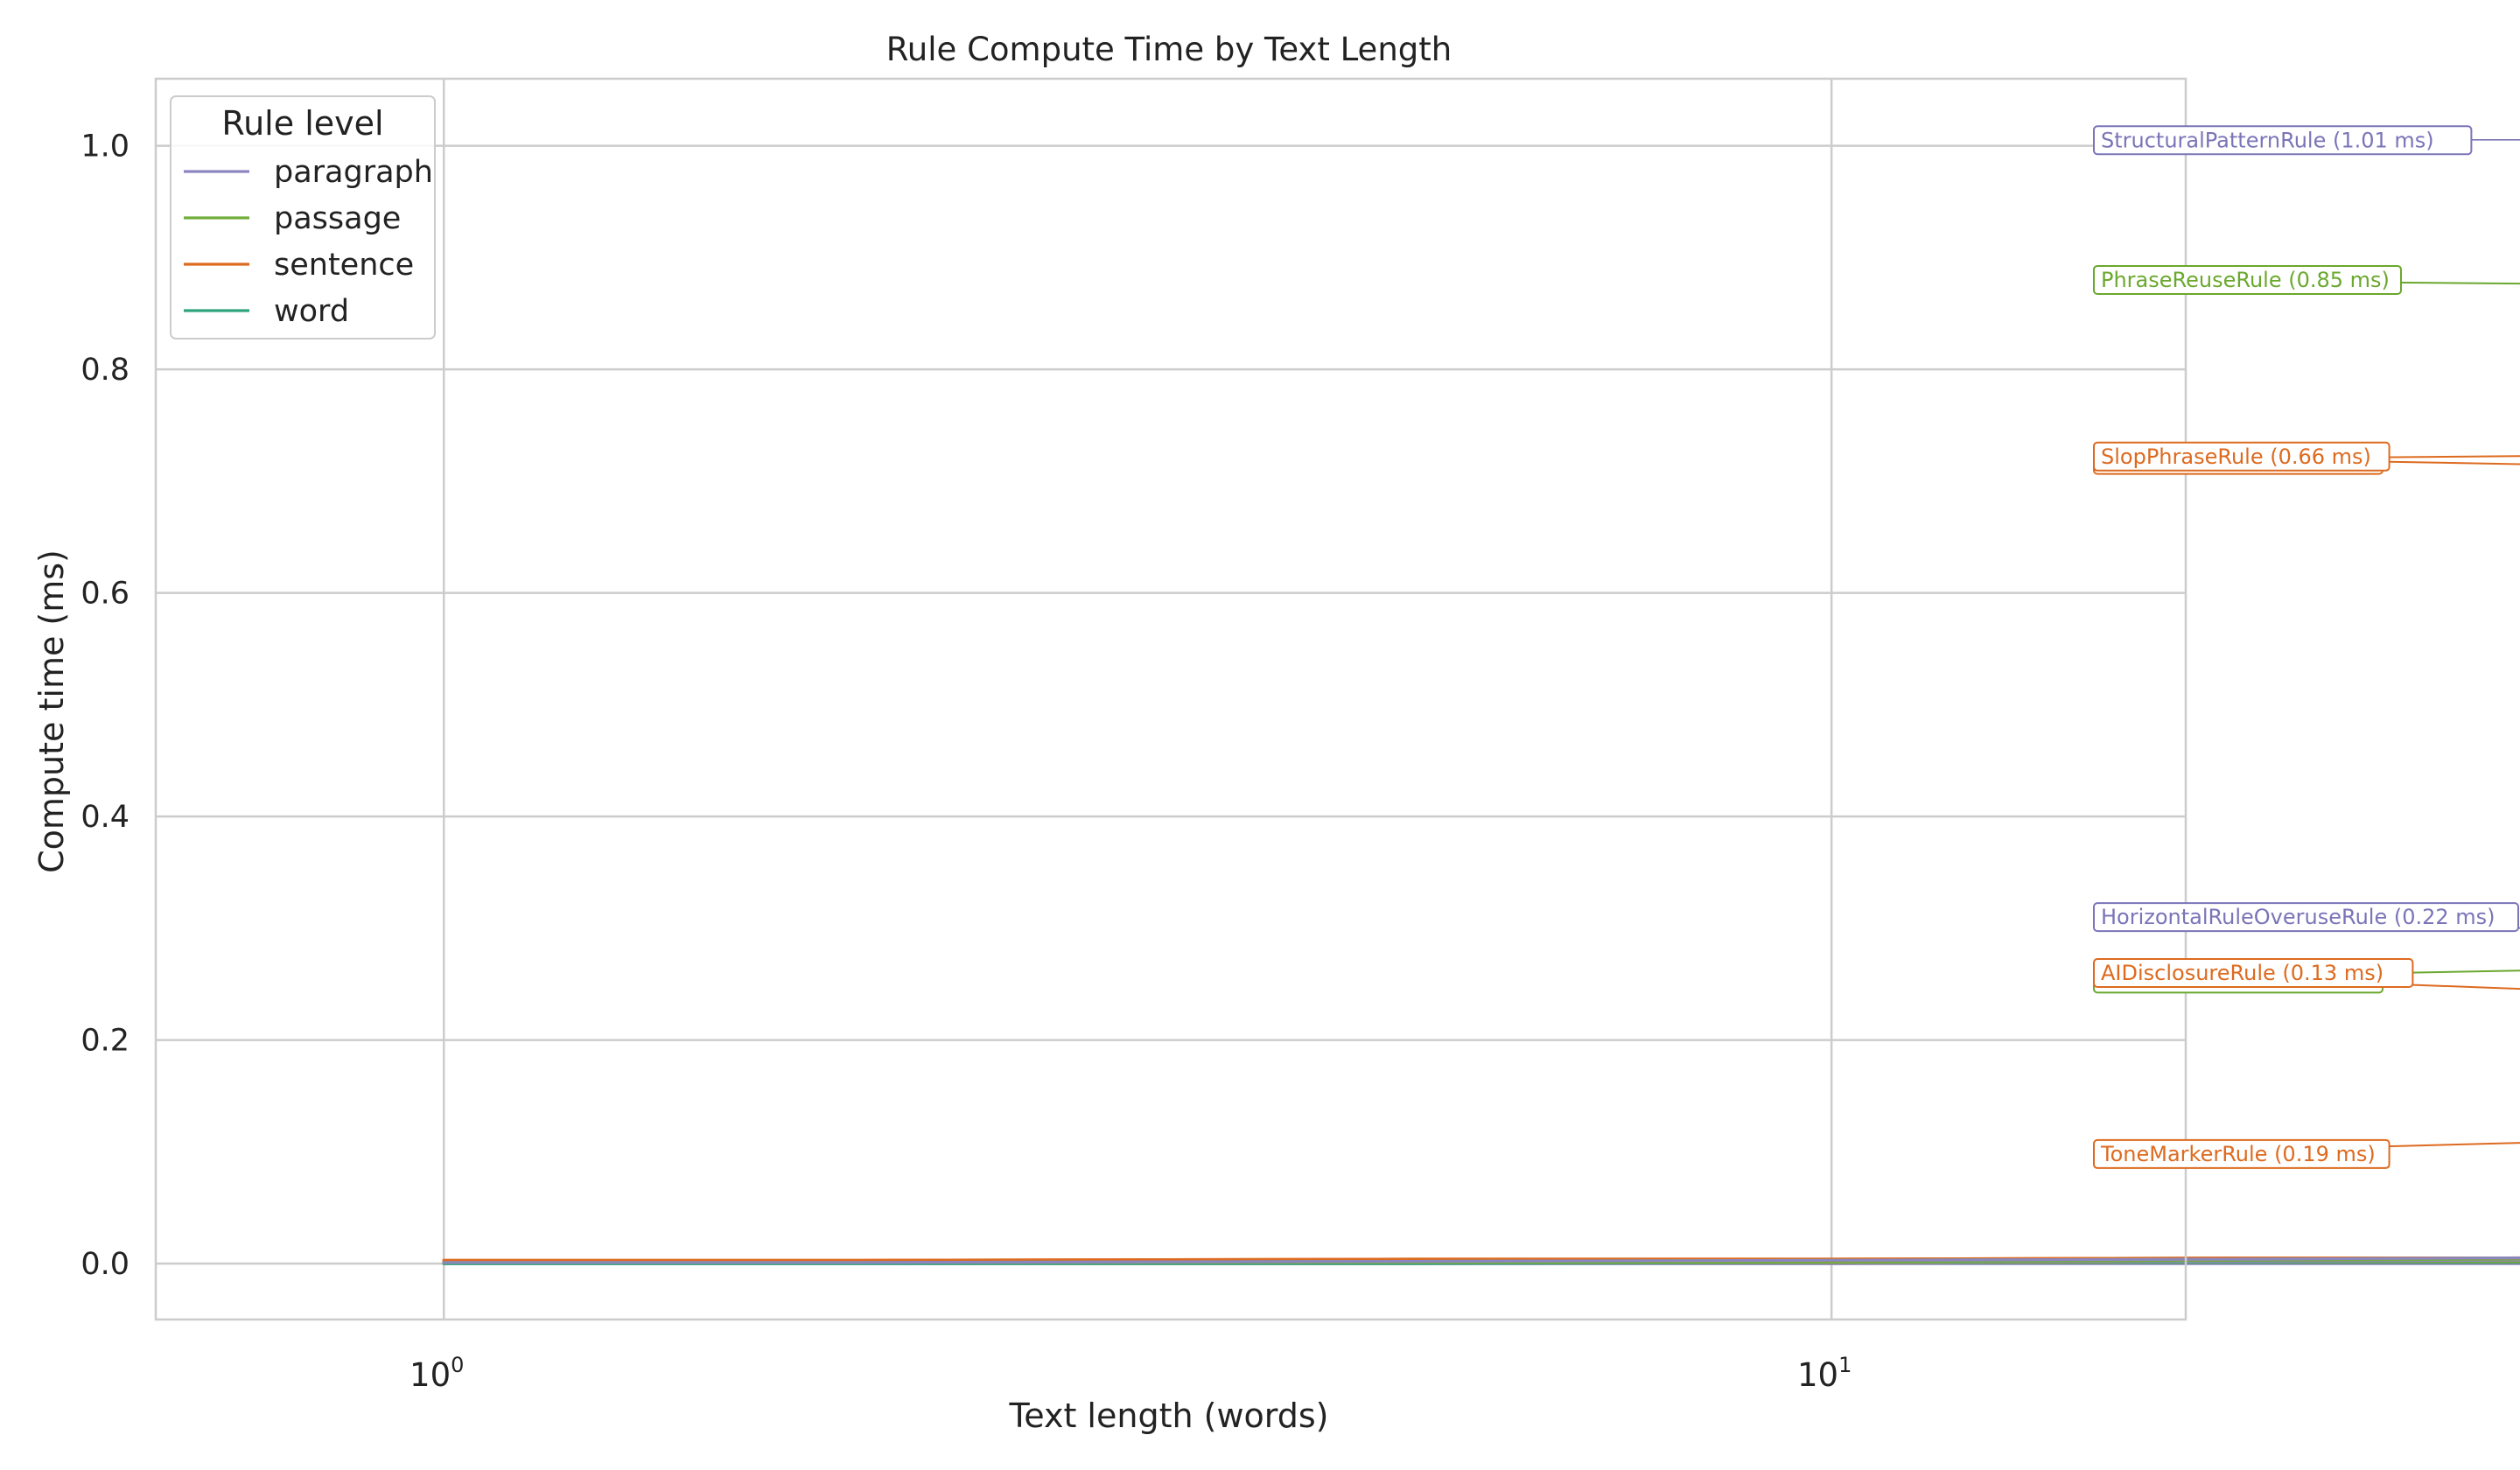 The height and width of the screenshot is (1470, 2520). I want to click on x-tick-label: 10⁰, so click(437, 1373).